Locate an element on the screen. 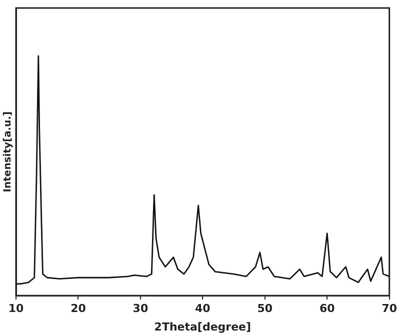 This screenshot has width=400, height=336. x-tick-label: 40 is located at coordinates (203, 309).